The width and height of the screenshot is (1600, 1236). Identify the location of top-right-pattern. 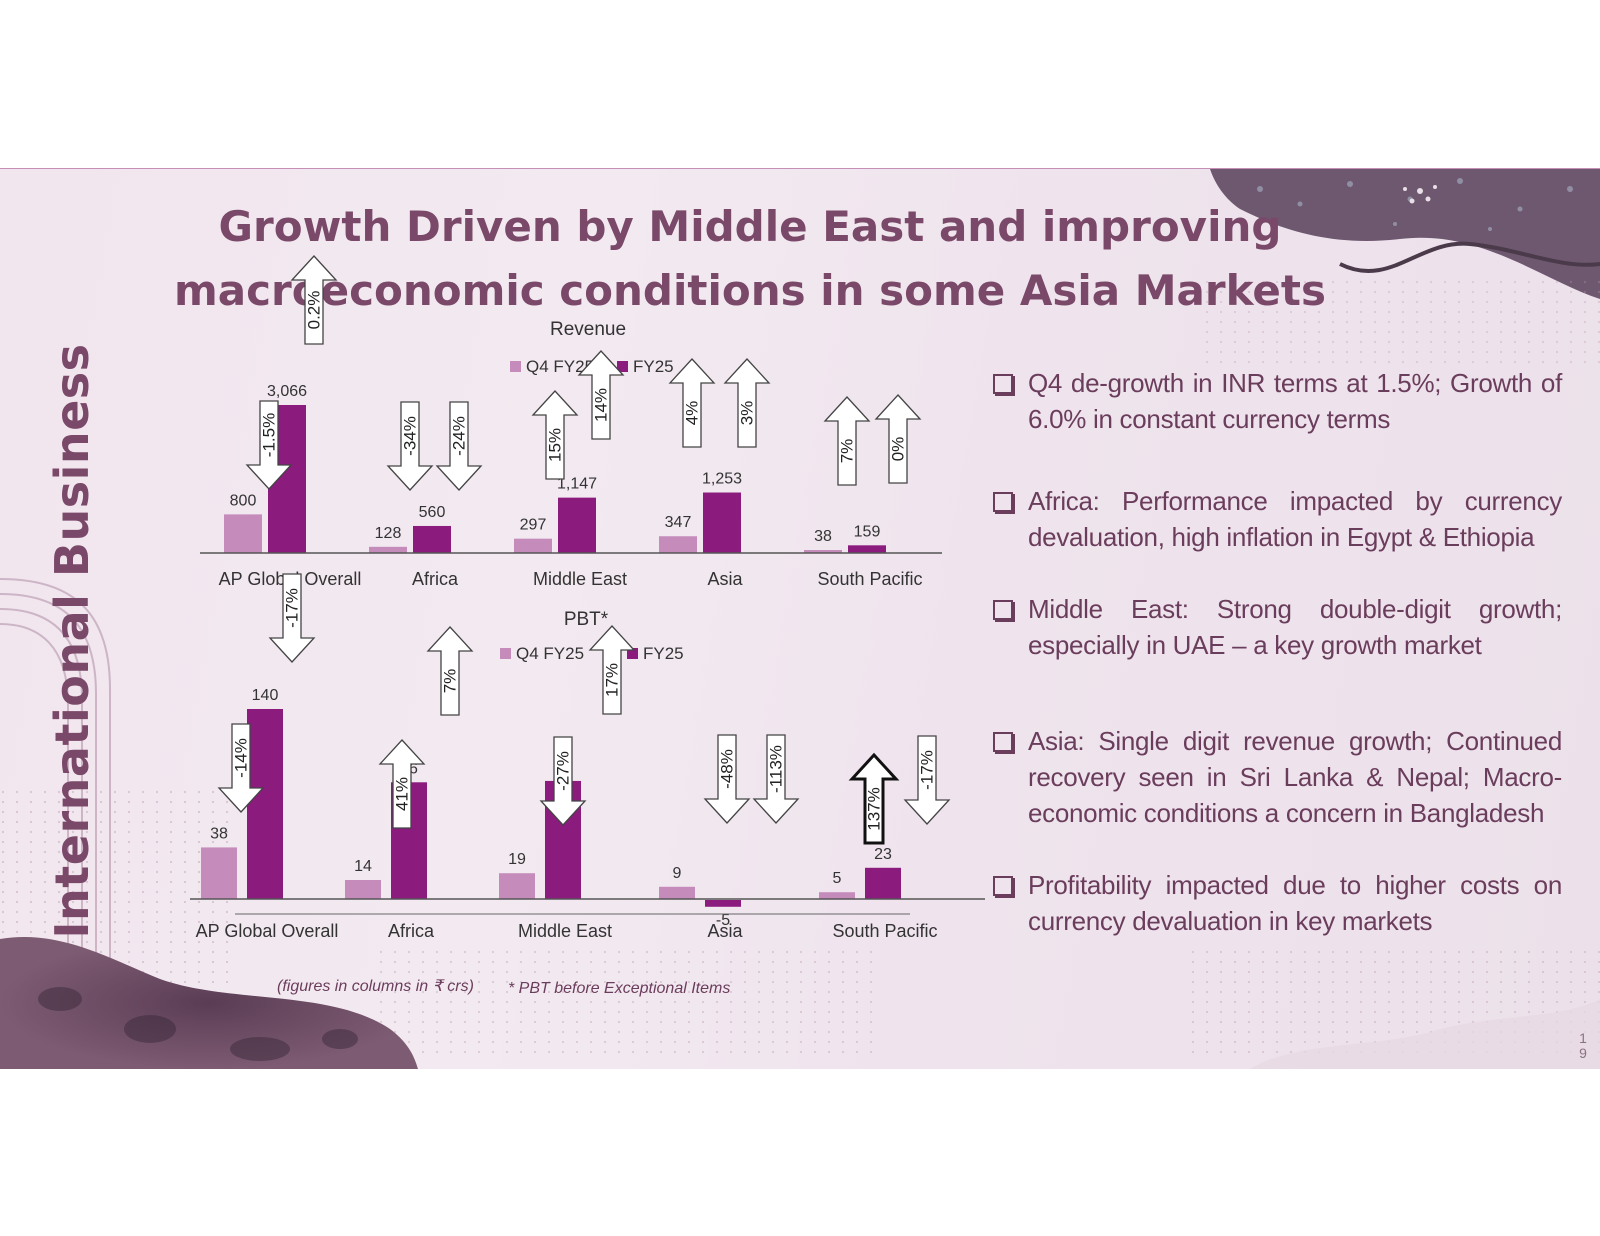
(1405, 234).